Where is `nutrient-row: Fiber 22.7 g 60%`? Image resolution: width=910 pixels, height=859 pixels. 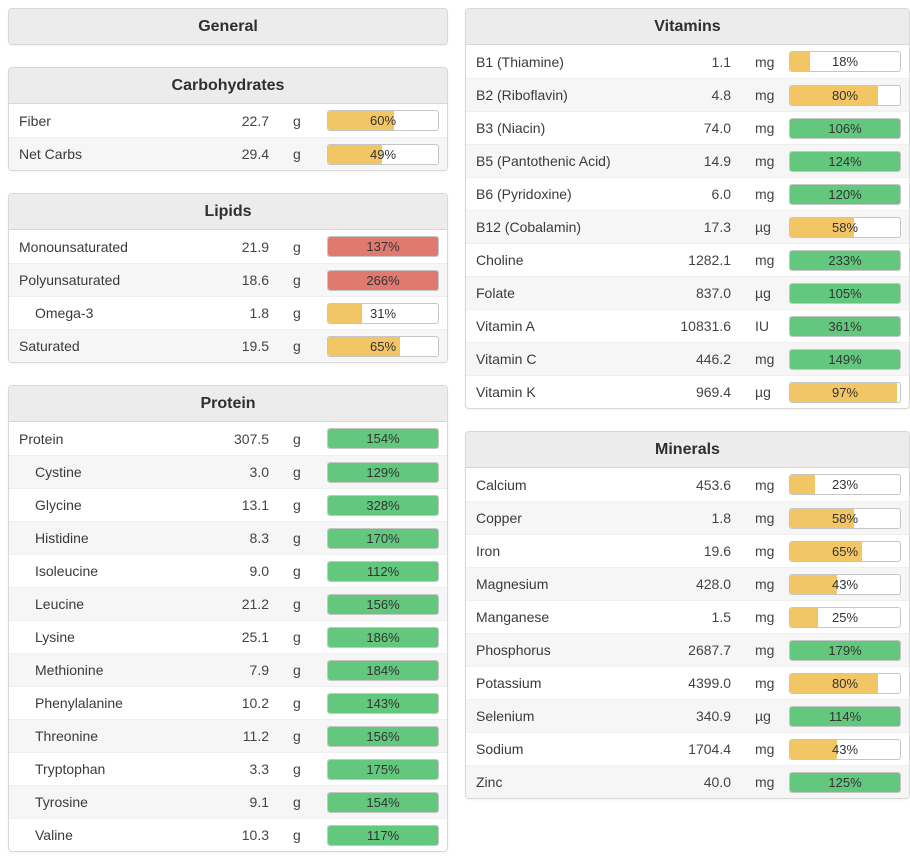 nutrient-row: Fiber 22.7 g 60% is located at coordinates (228, 120).